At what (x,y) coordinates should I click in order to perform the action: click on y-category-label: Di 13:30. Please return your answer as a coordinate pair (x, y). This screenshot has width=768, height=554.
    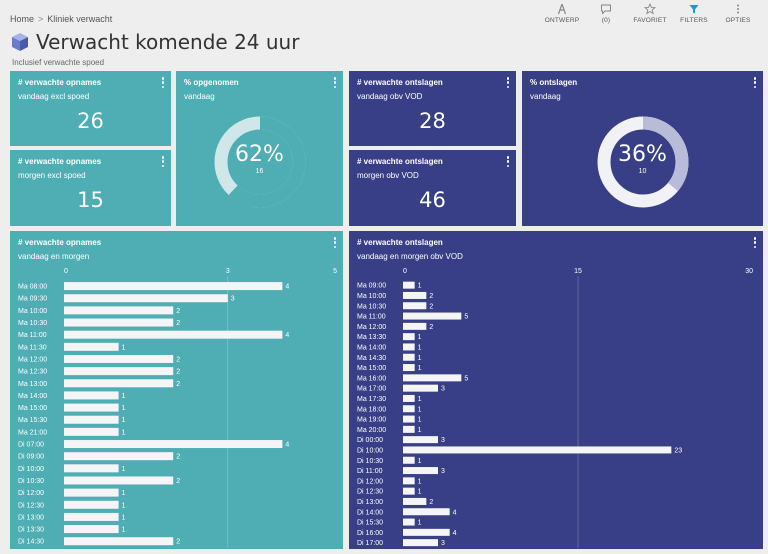
    Looking at the image, I should click on (31, 530).